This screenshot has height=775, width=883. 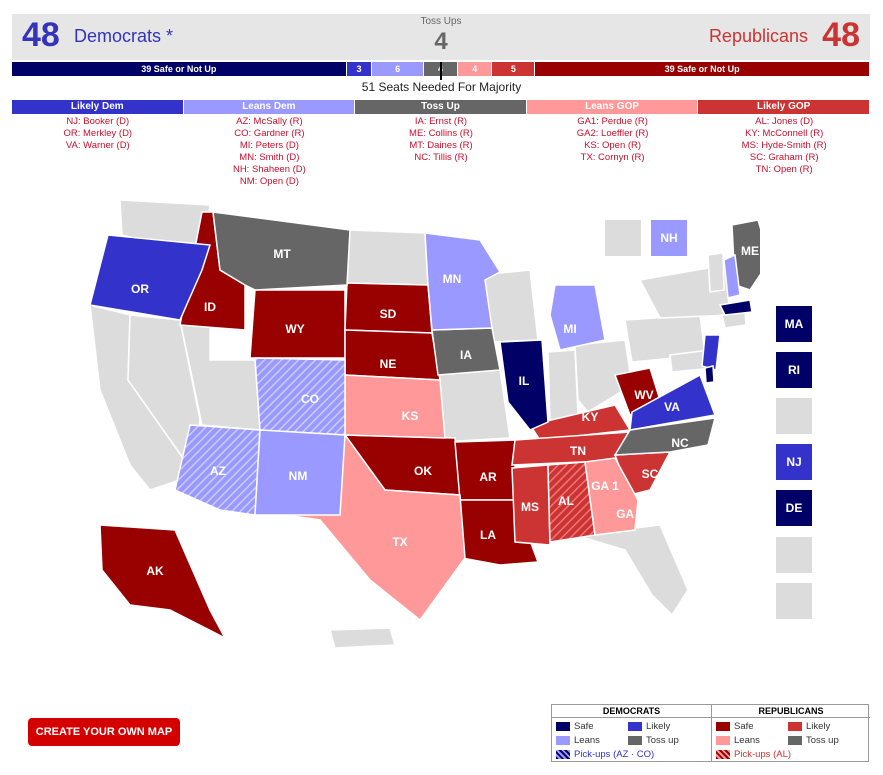 I want to click on state-mt, so click(x=281, y=251).